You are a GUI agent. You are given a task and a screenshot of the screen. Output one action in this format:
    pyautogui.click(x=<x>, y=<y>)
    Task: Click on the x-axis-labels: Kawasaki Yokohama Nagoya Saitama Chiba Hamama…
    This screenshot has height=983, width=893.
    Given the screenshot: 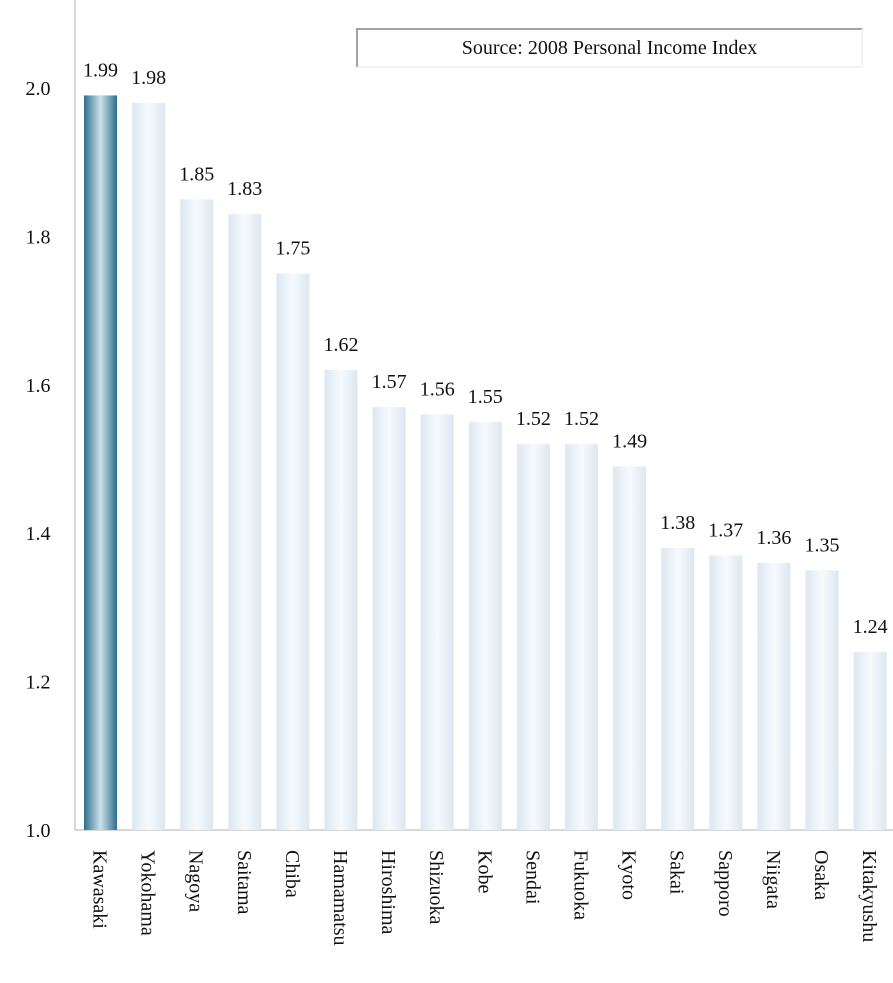 What is the action you would take?
    pyautogui.click(x=485, y=898)
    